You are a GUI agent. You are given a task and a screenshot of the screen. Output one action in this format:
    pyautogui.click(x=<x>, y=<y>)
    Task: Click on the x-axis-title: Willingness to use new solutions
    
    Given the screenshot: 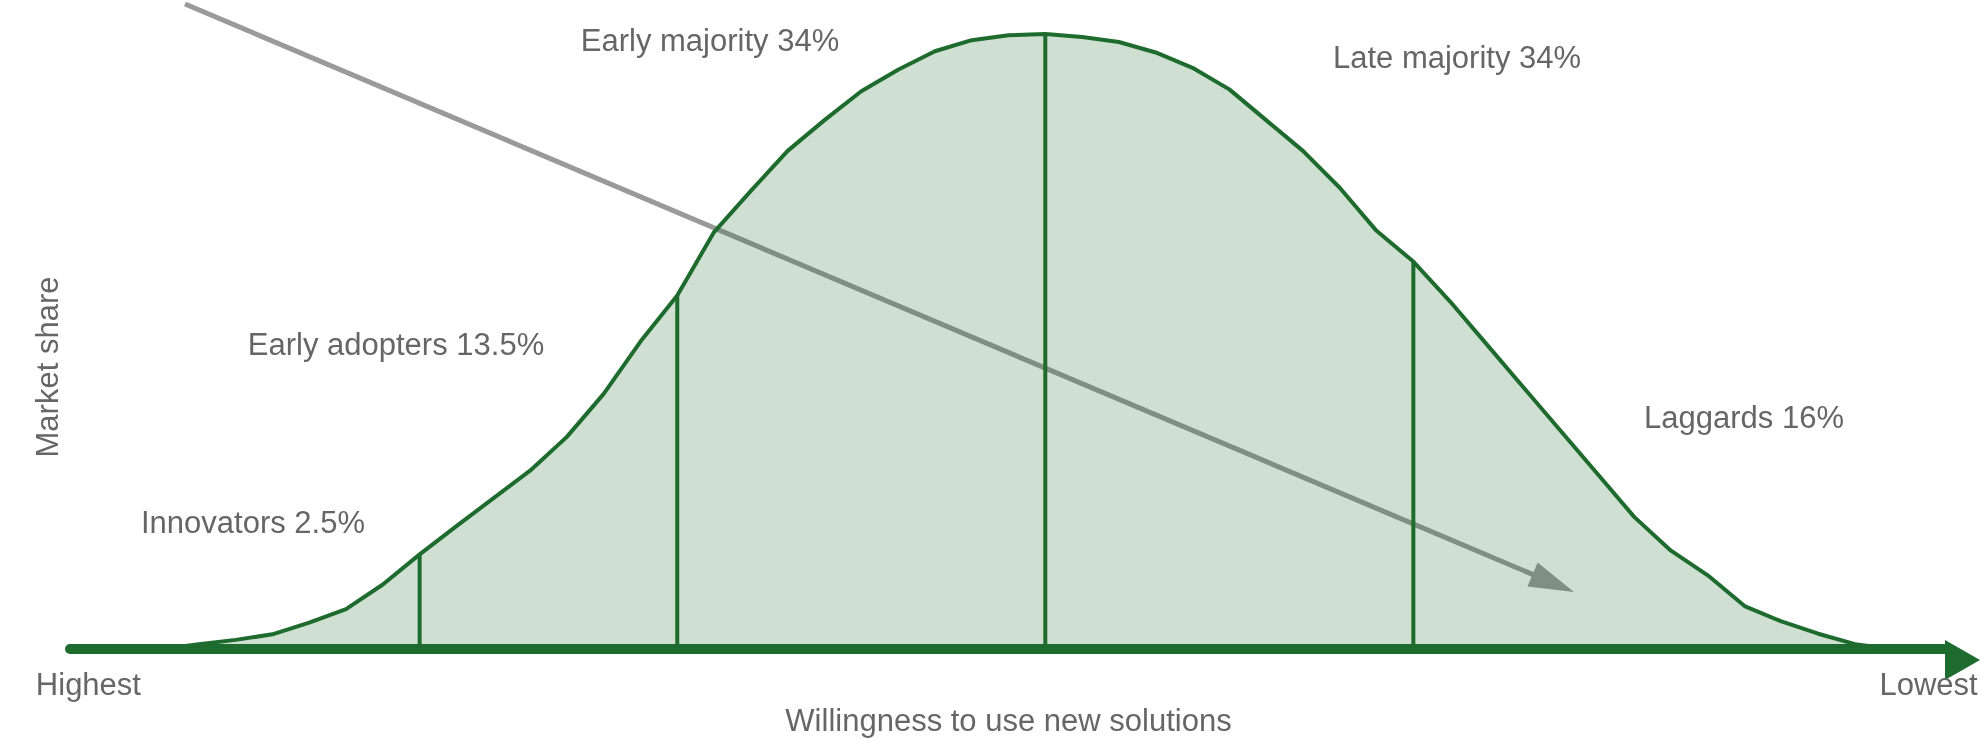 What is the action you would take?
    pyautogui.click(x=1008, y=720)
    